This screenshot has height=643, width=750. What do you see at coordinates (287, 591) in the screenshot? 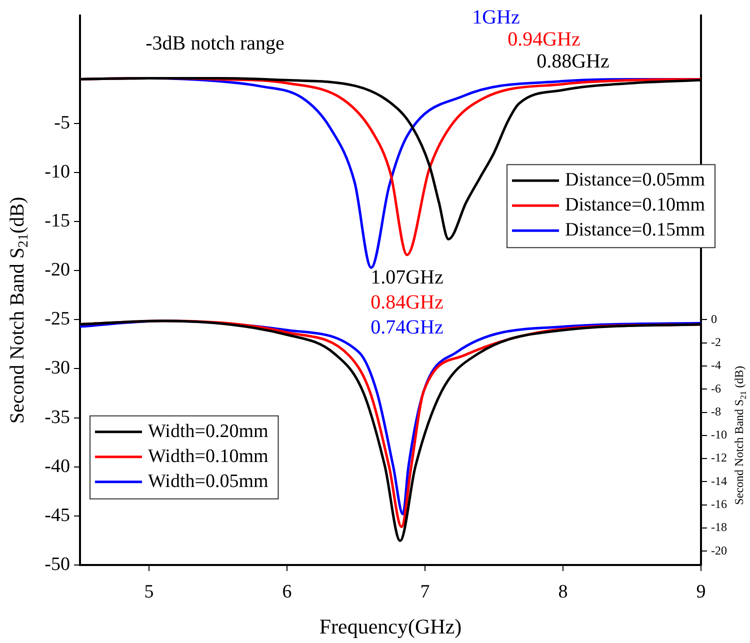
I see `x-tick-label: 6` at bounding box center [287, 591].